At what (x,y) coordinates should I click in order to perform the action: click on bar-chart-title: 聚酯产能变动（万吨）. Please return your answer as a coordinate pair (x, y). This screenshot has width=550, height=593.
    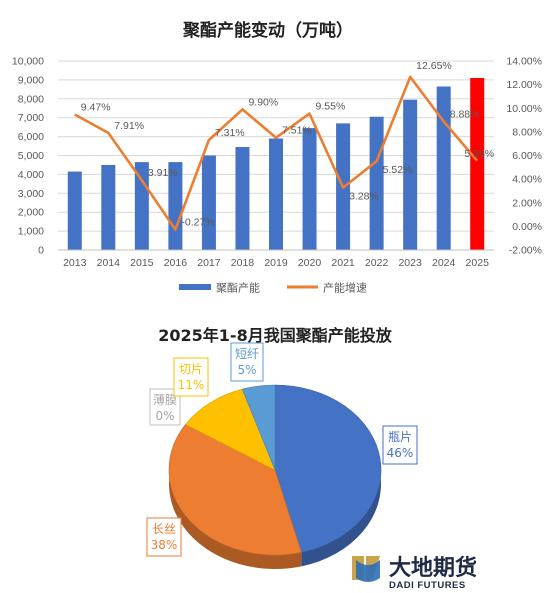
    Looking at the image, I should click on (267, 30).